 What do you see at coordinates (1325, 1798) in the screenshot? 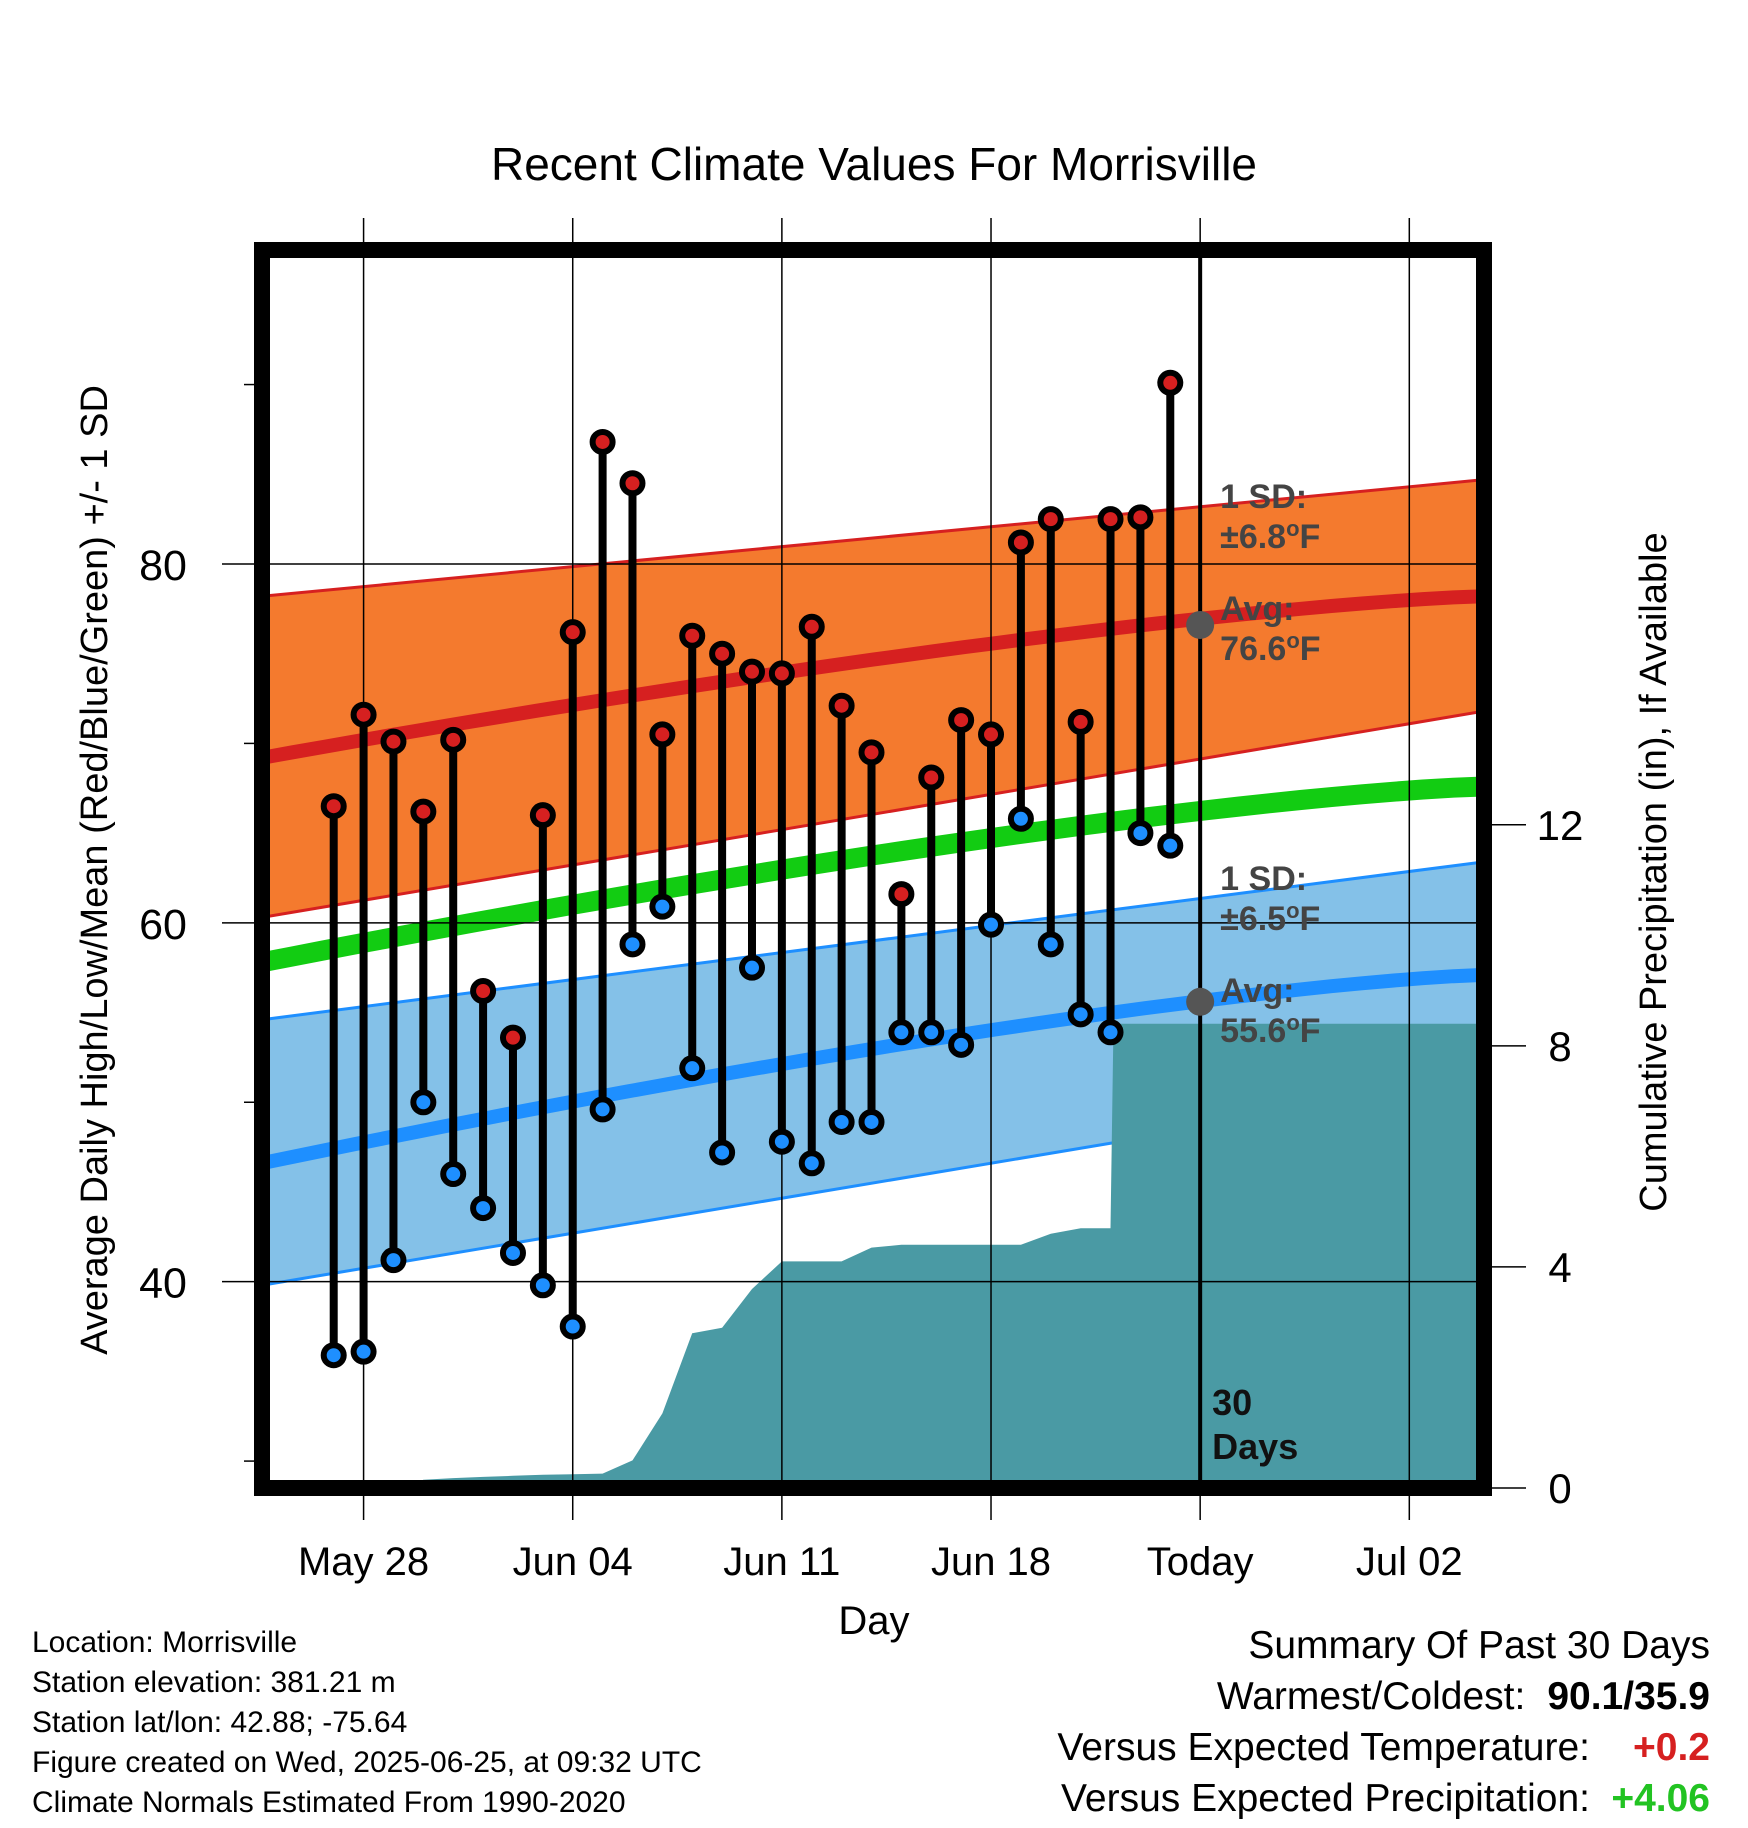
I see `precip-label: Versus Expected Precipitation:` at bounding box center [1325, 1798].